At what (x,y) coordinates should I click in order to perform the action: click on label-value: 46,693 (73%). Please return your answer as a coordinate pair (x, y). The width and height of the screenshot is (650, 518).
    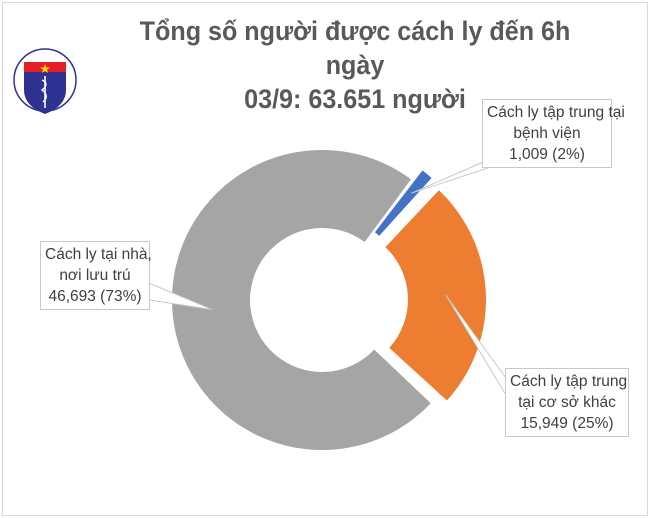
    Looking at the image, I should click on (95, 296).